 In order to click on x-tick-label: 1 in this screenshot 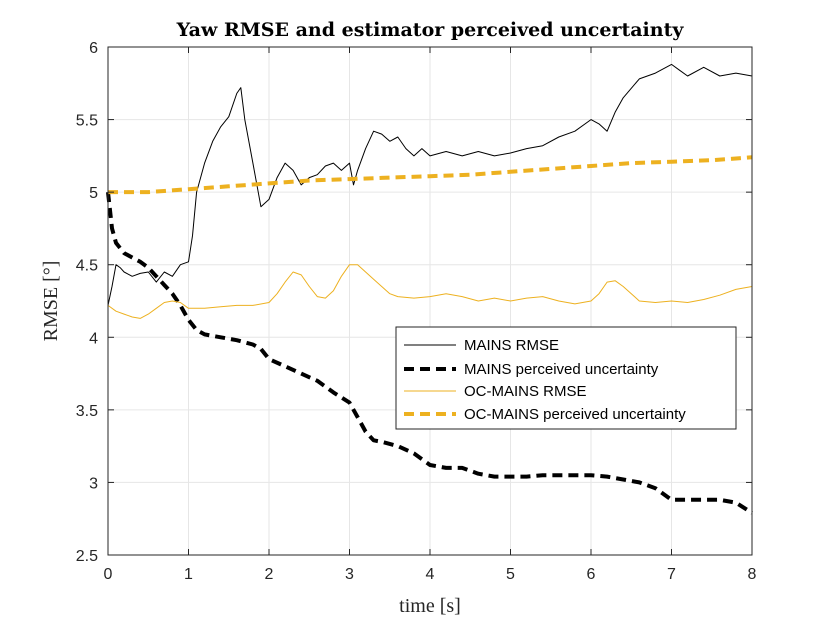, I will do `click(188, 574)`.